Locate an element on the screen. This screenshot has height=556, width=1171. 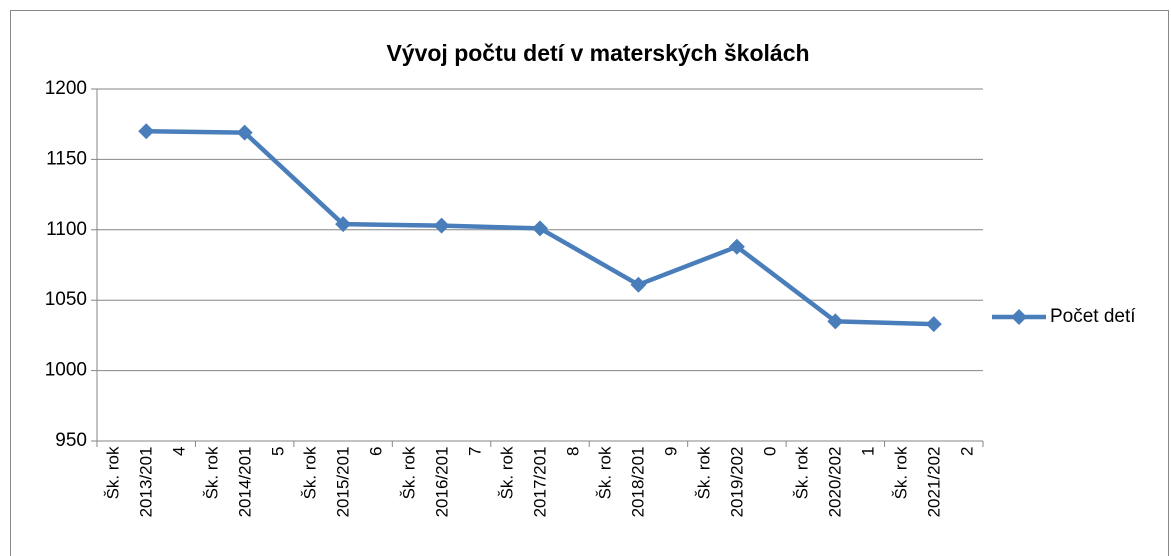
x-tick-label: Šk. rok 2016/2017 is located at coordinates (442, 481).